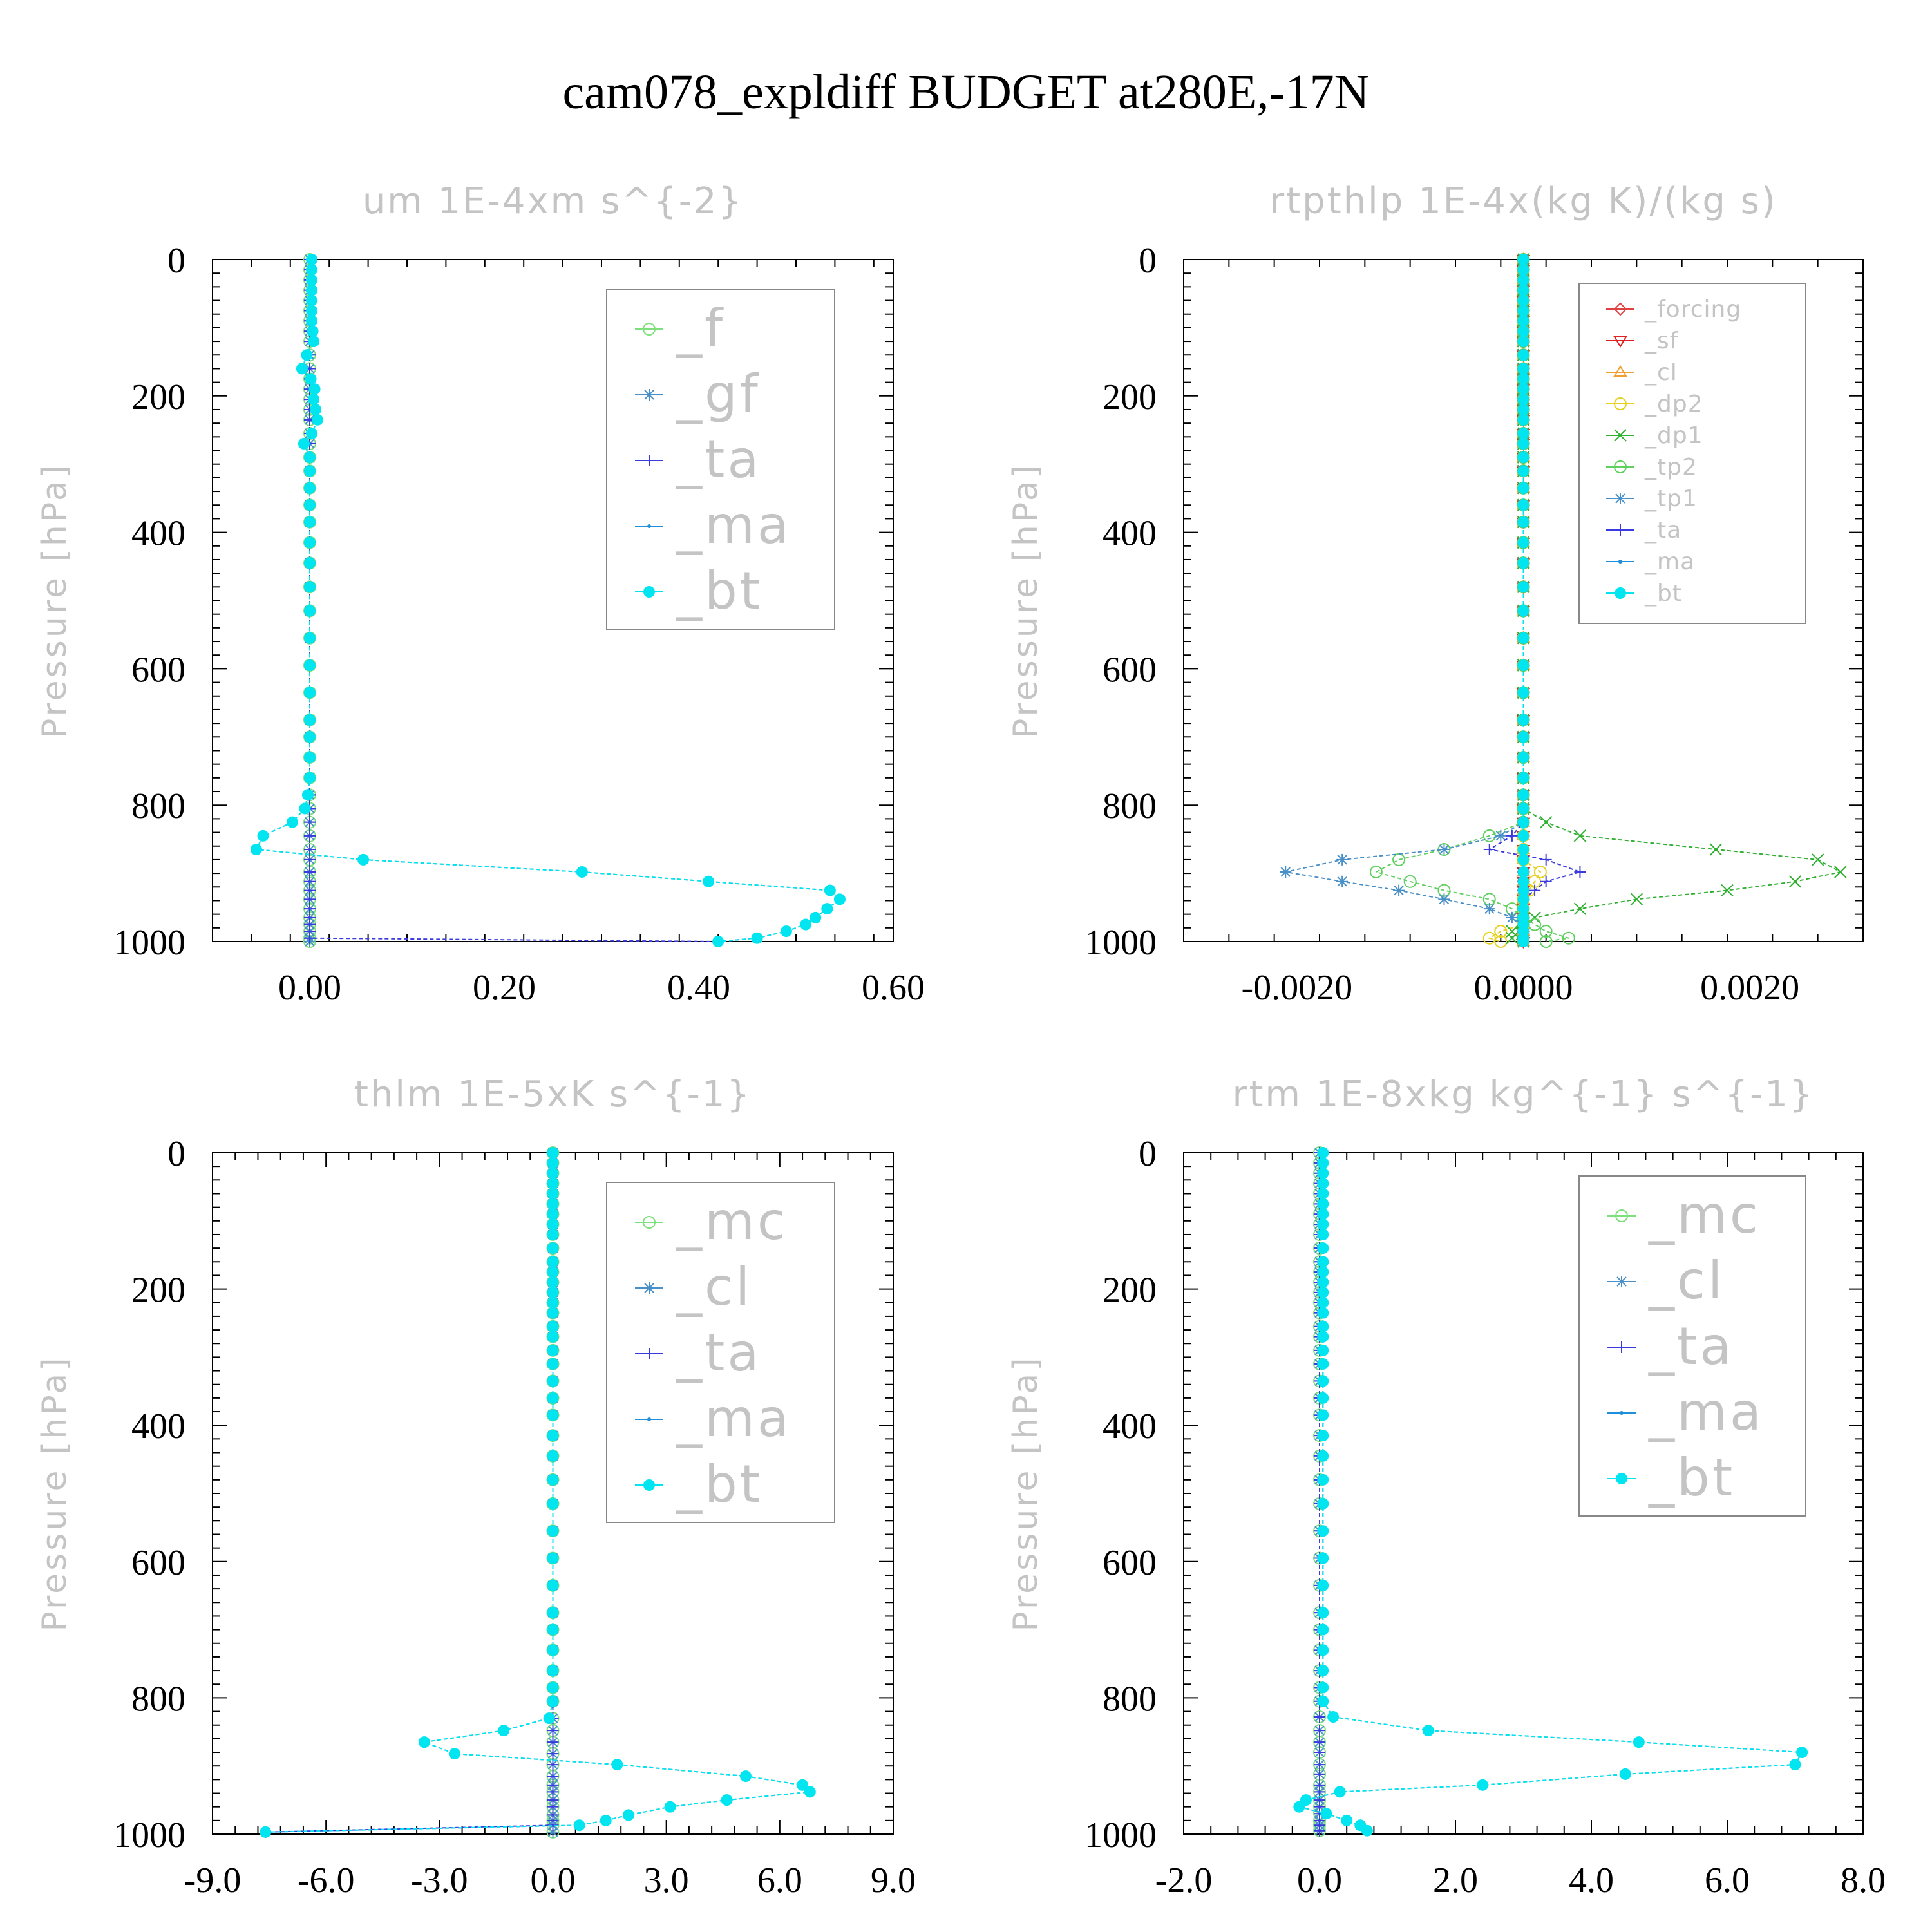 The image size is (1932, 1932). I want to click on panel-title: rtm 1E-8xkg kg^{-1} s^{-1}, so click(1523, 1094).